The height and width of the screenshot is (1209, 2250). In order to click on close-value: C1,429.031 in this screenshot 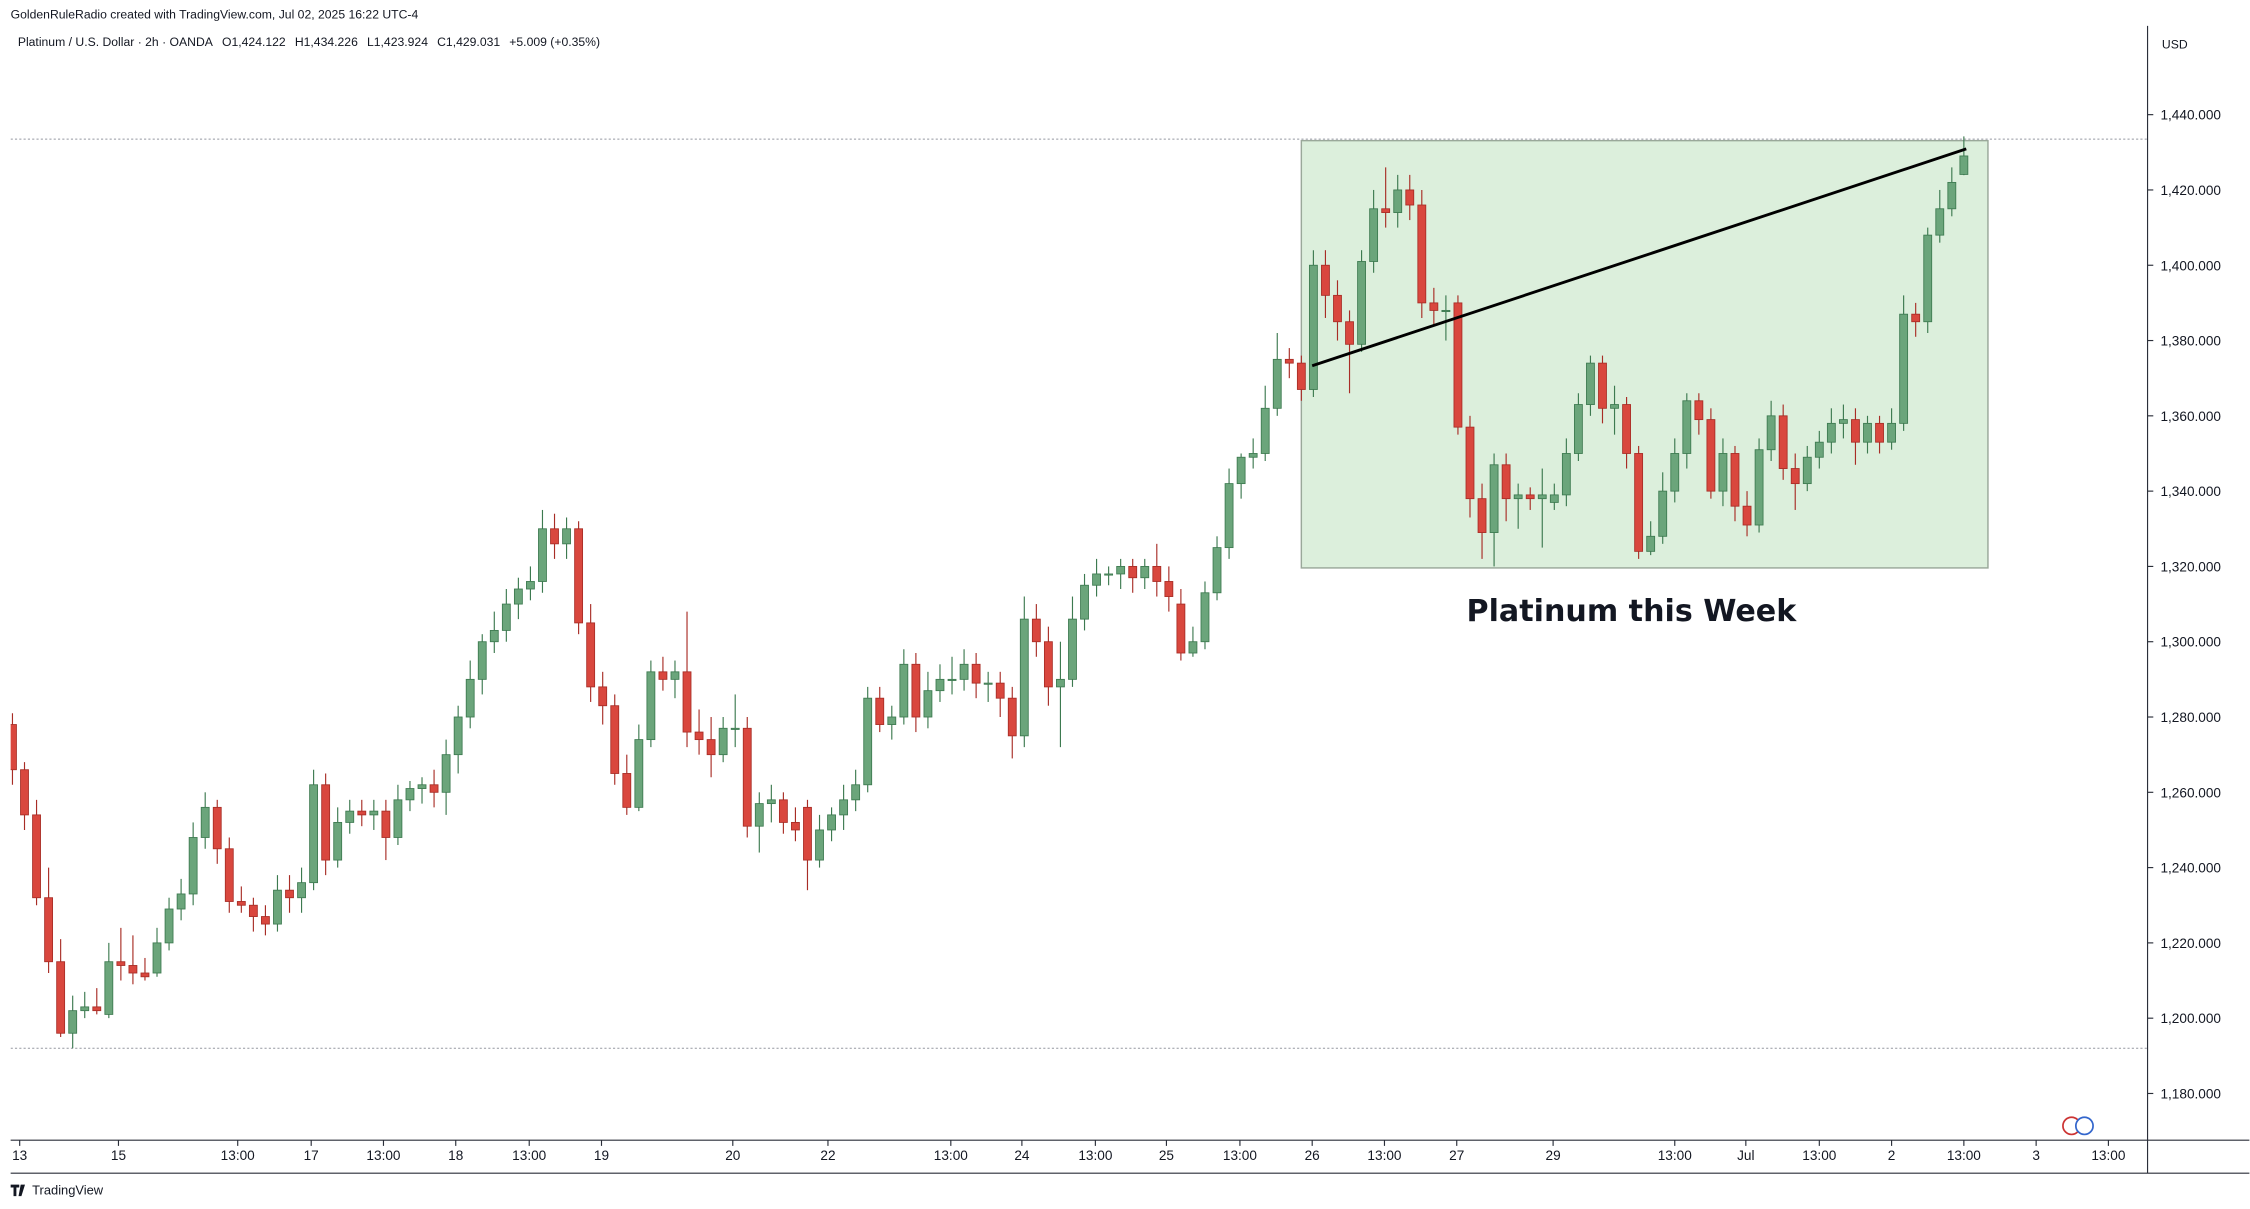, I will do `click(468, 42)`.